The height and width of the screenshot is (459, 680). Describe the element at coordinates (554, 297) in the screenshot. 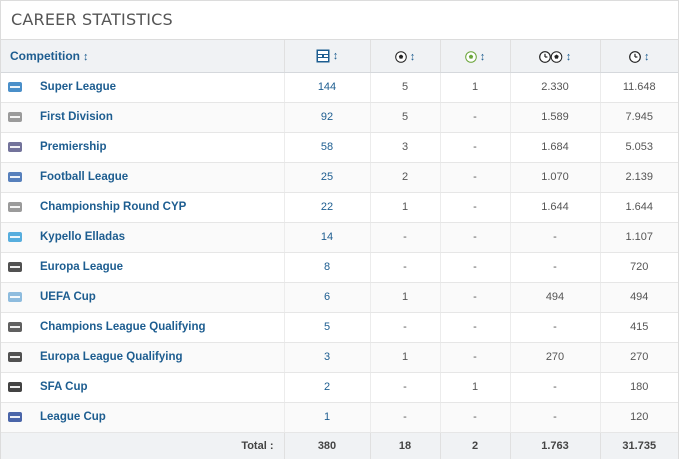

I see `minutes-per-goal-cell: 494` at that location.